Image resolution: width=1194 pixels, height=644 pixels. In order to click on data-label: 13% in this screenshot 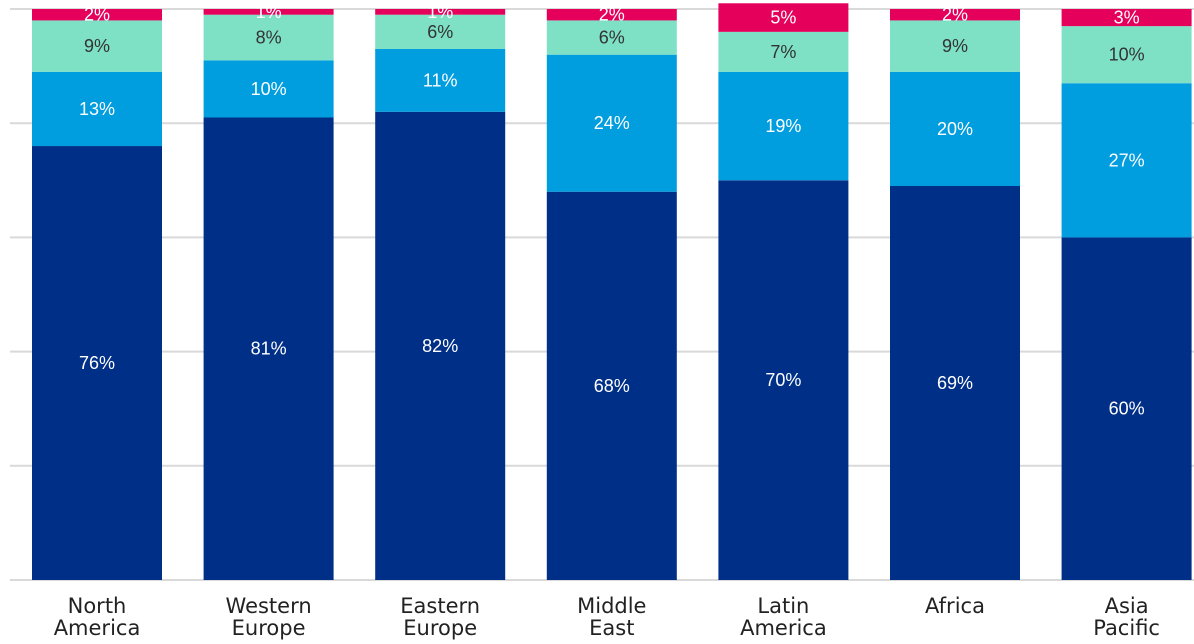, I will do `click(97, 109)`.